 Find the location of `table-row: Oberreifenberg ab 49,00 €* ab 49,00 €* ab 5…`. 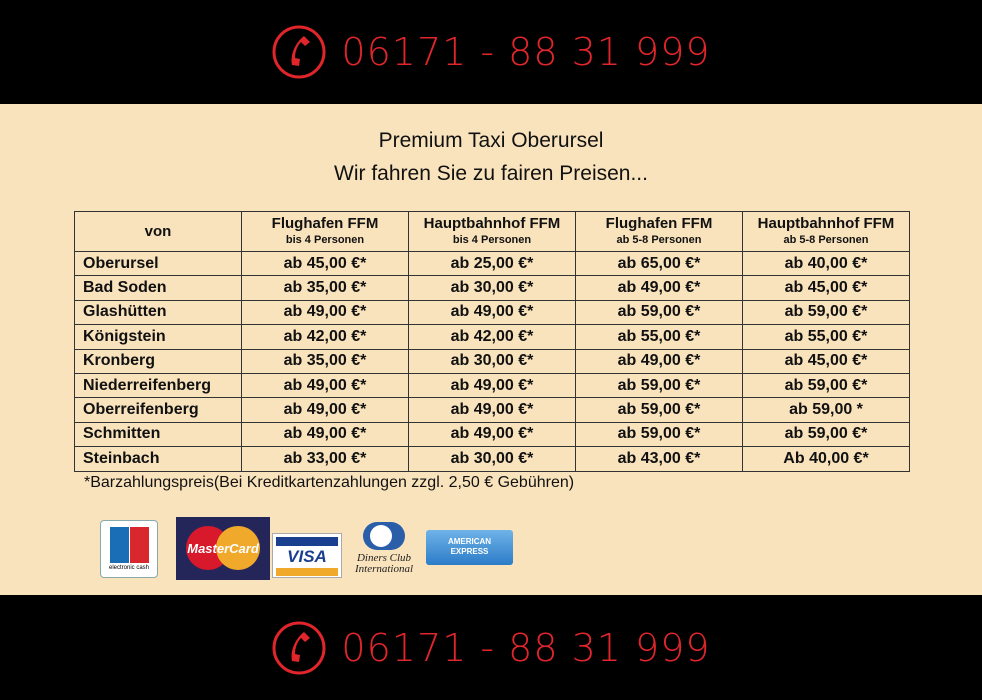

table-row: Oberreifenberg ab 49,00 €* ab 49,00 €* ab 5… is located at coordinates (492, 410).